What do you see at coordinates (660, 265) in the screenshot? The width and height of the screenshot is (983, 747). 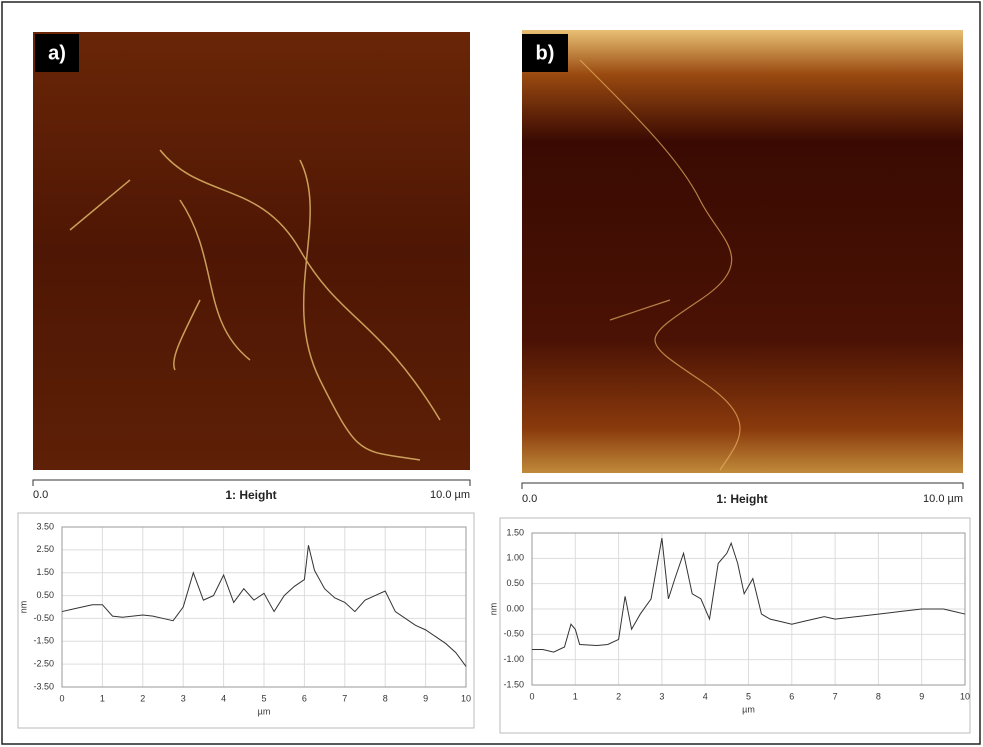 I see `fibrils` at bounding box center [660, 265].